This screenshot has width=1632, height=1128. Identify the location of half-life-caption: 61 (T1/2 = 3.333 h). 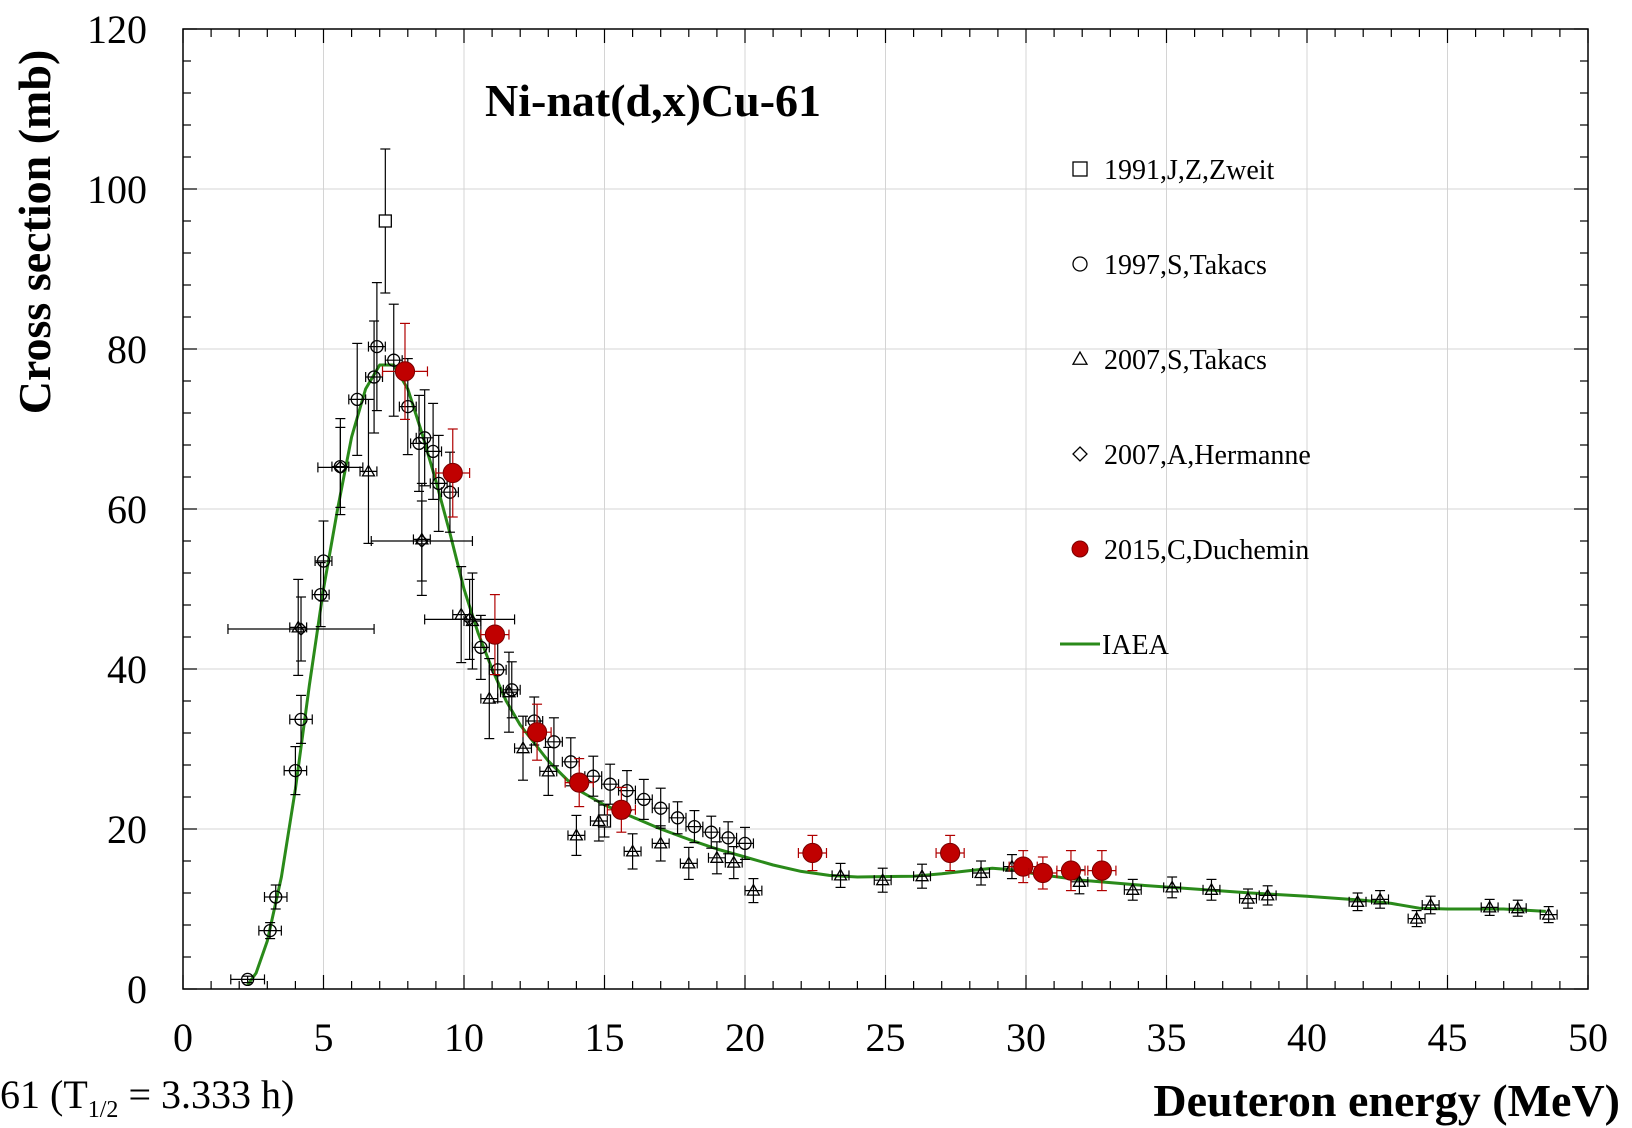
(147, 1097).